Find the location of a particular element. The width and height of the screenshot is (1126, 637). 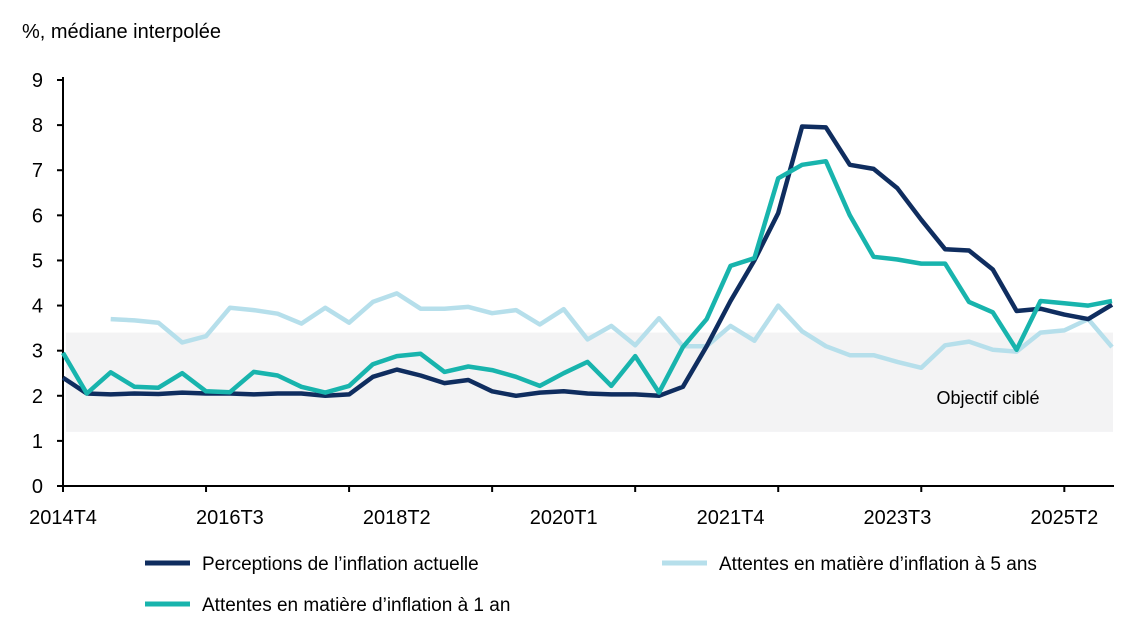

legend-label-1yr: Attentes en matière d’inflation à 1 an is located at coordinates (356, 605).